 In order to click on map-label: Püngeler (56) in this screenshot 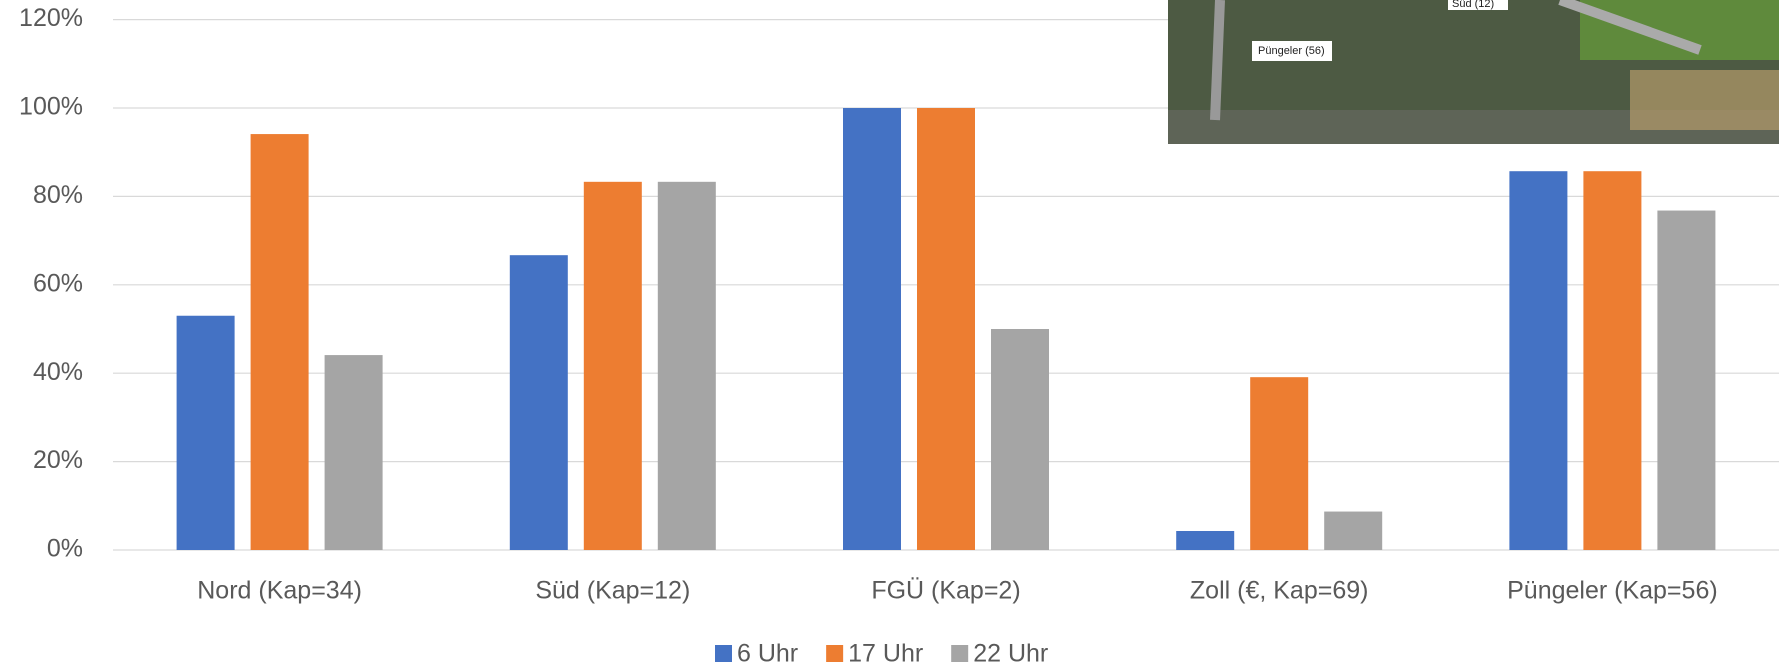, I will do `click(1291, 51)`.